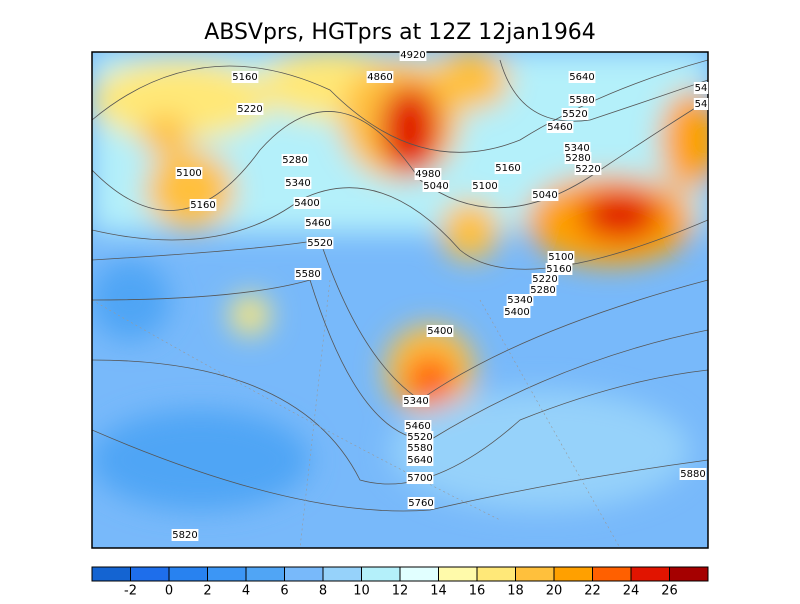 The image size is (800, 604). I want to click on map-title: ABSVprs, HGTprs at 12Z 12jan1964, so click(400, 32).